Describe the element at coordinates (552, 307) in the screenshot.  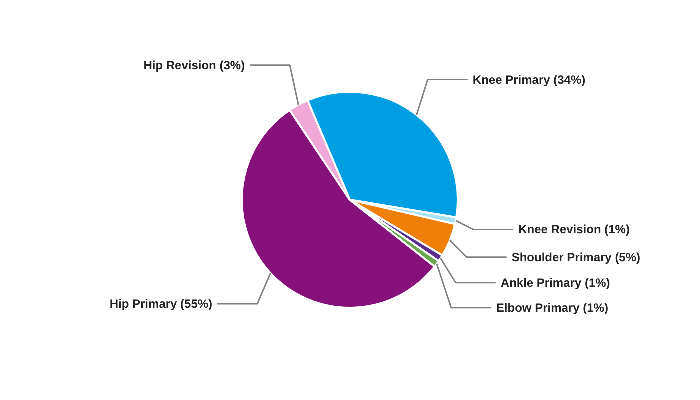
I see `slice-label: Elbow Primary (1%)` at that location.